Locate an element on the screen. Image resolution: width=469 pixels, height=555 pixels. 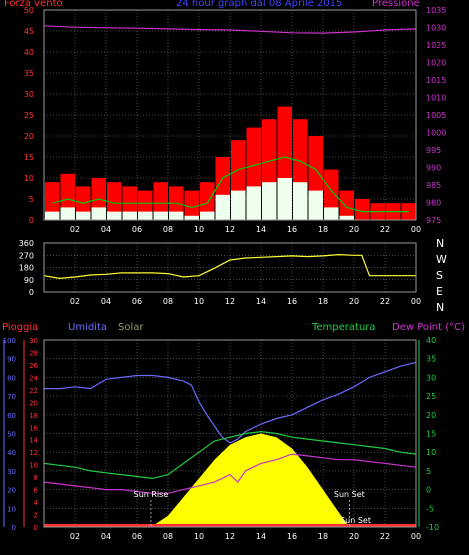
direction-panel-x-tick-label: 20 is located at coordinates (354, 301).